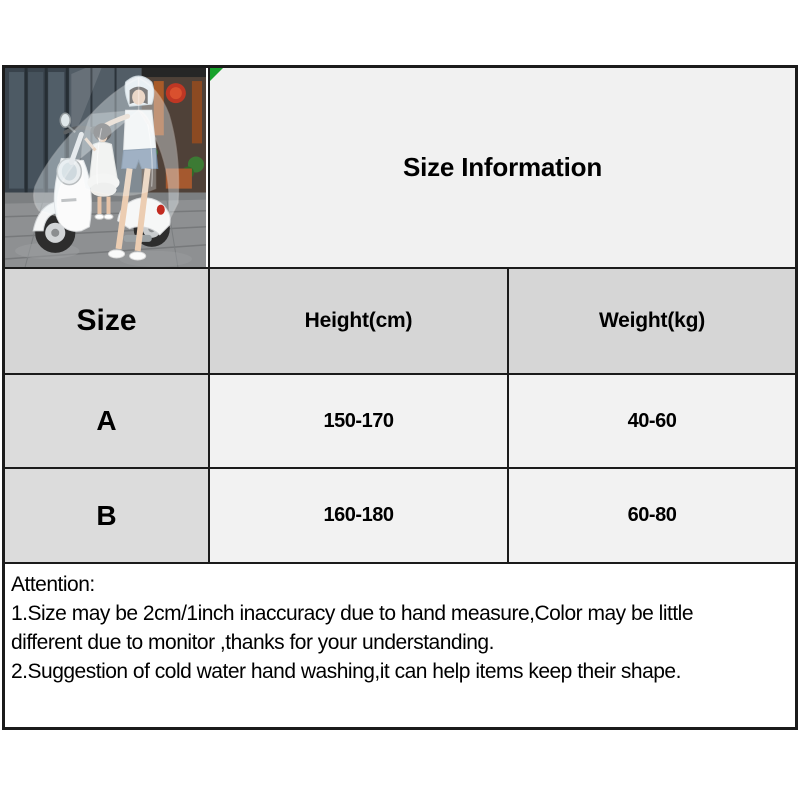 The width and height of the screenshot is (800, 800). I want to click on weight-column-label: Weight(kg), so click(652, 320).